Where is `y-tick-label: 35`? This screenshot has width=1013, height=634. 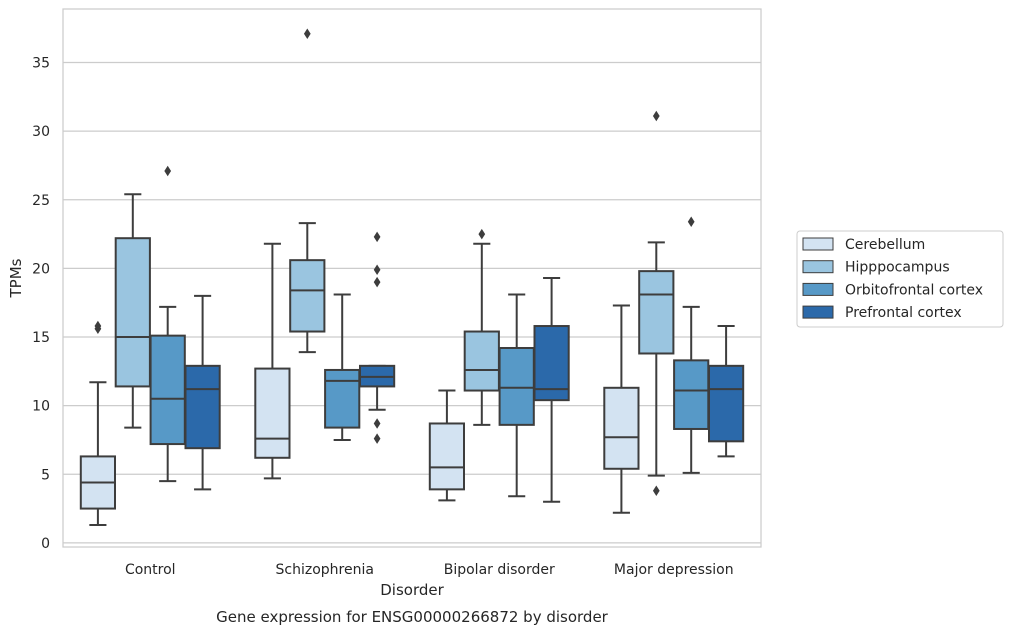
y-tick-label: 35 is located at coordinates (41, 64).